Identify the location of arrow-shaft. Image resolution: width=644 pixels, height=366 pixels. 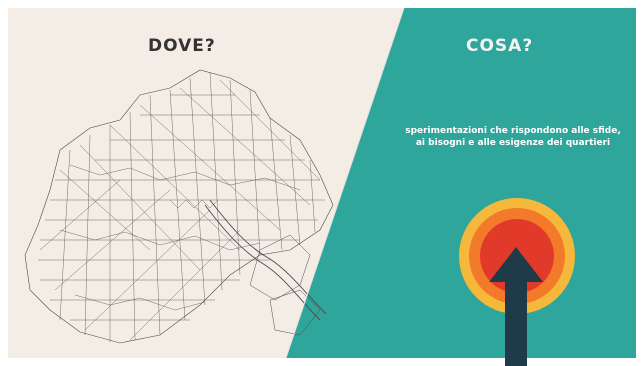
(516, 321).